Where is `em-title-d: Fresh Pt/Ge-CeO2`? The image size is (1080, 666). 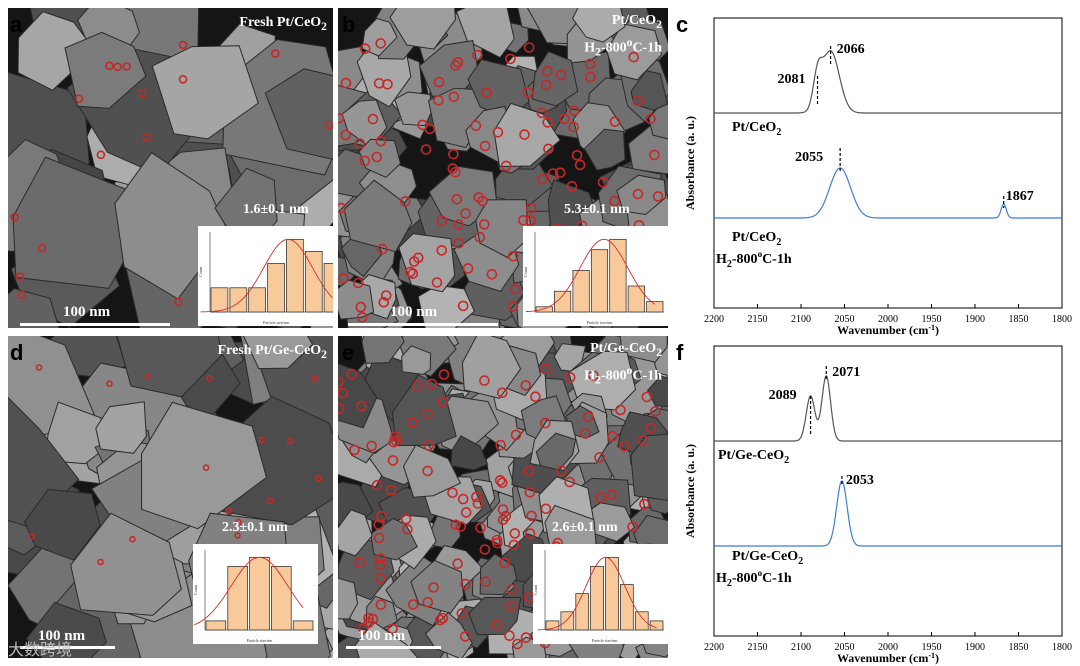 em-title-d: Fresh Pt/Ge-CeO2 is located at coordinates (272, 353).